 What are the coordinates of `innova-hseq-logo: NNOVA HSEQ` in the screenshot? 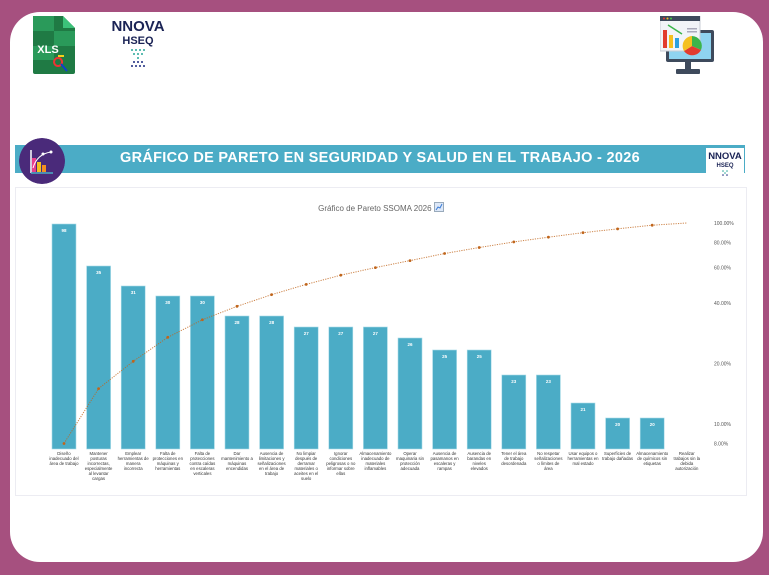 It's located at (138, 42).